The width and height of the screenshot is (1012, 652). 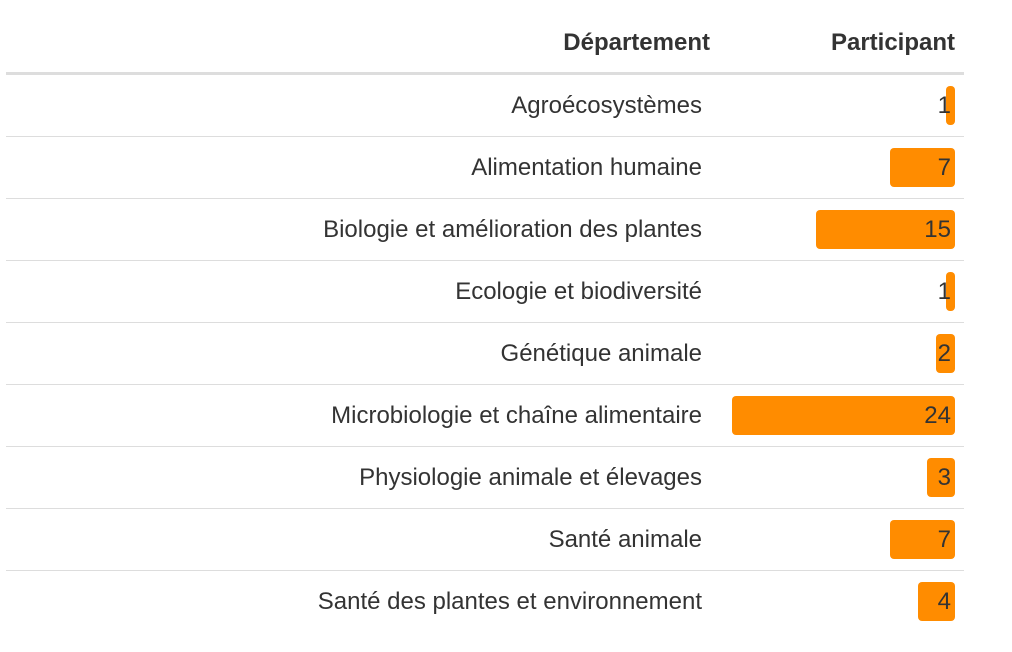 What do you see at coordinates (509, 601) in the screenshot?
I see `departement-cell: Santé des plantes et environnement` at bounding box center [509, 601].